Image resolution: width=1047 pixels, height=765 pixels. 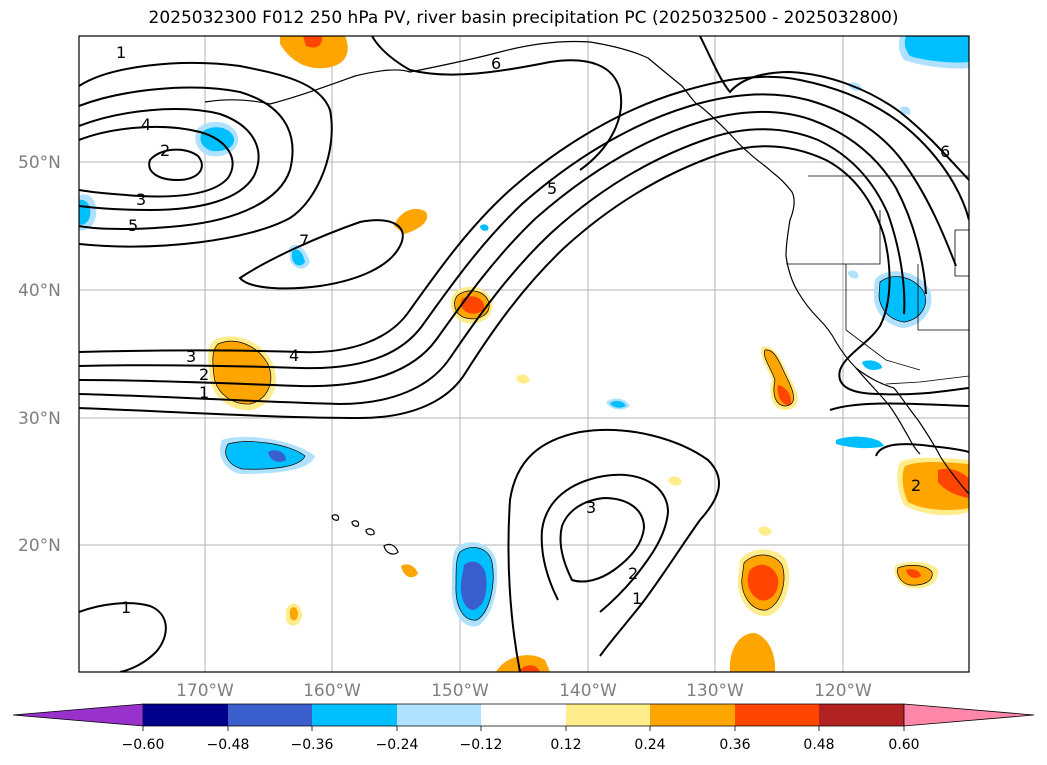 What do you see at coordinates (355, 523) in the screenshot?
I see `oahu-island` at bounding box center [355, 523].